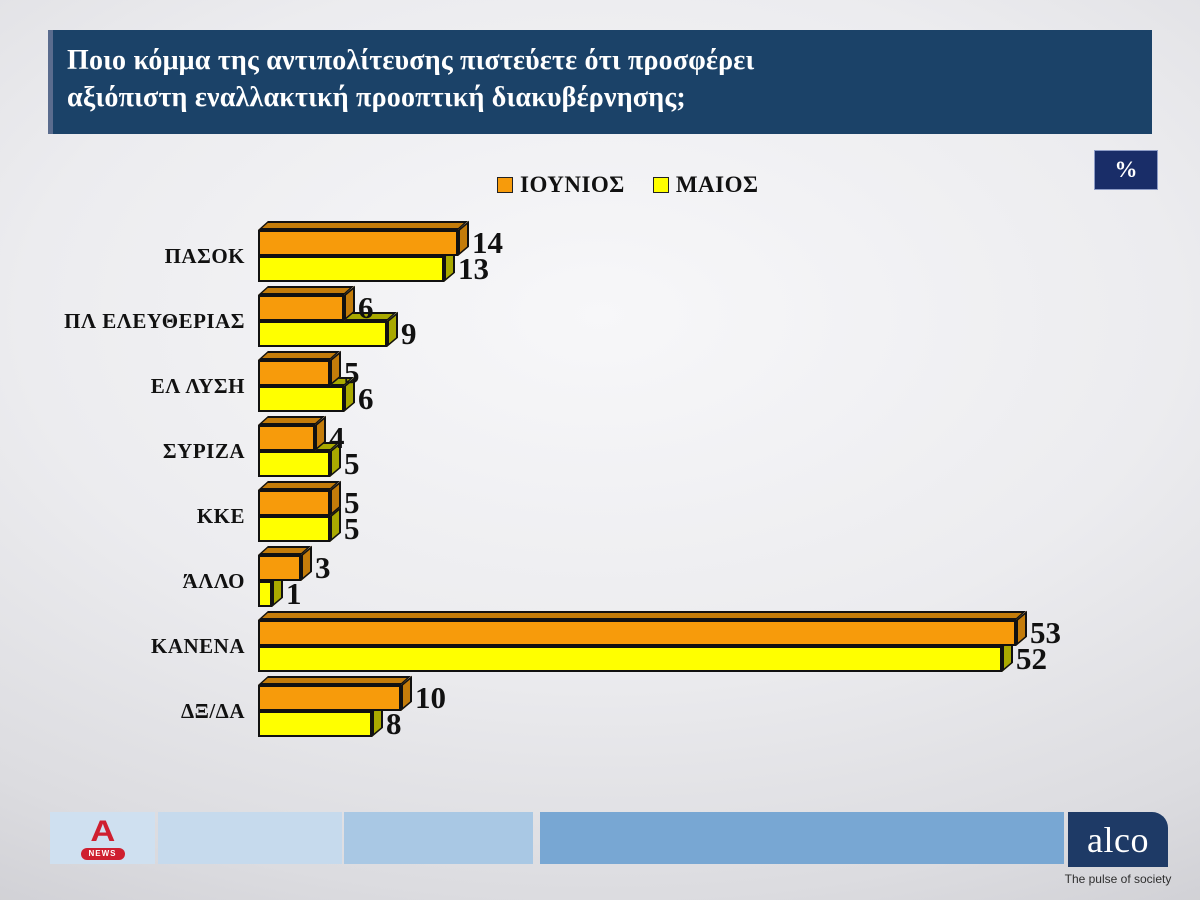 This screenshot has height=900, width=1200. I want to click on category-label: ΠΛ ΕΛΕΥΘΕΡΙΑΣ, so click(154, 321).